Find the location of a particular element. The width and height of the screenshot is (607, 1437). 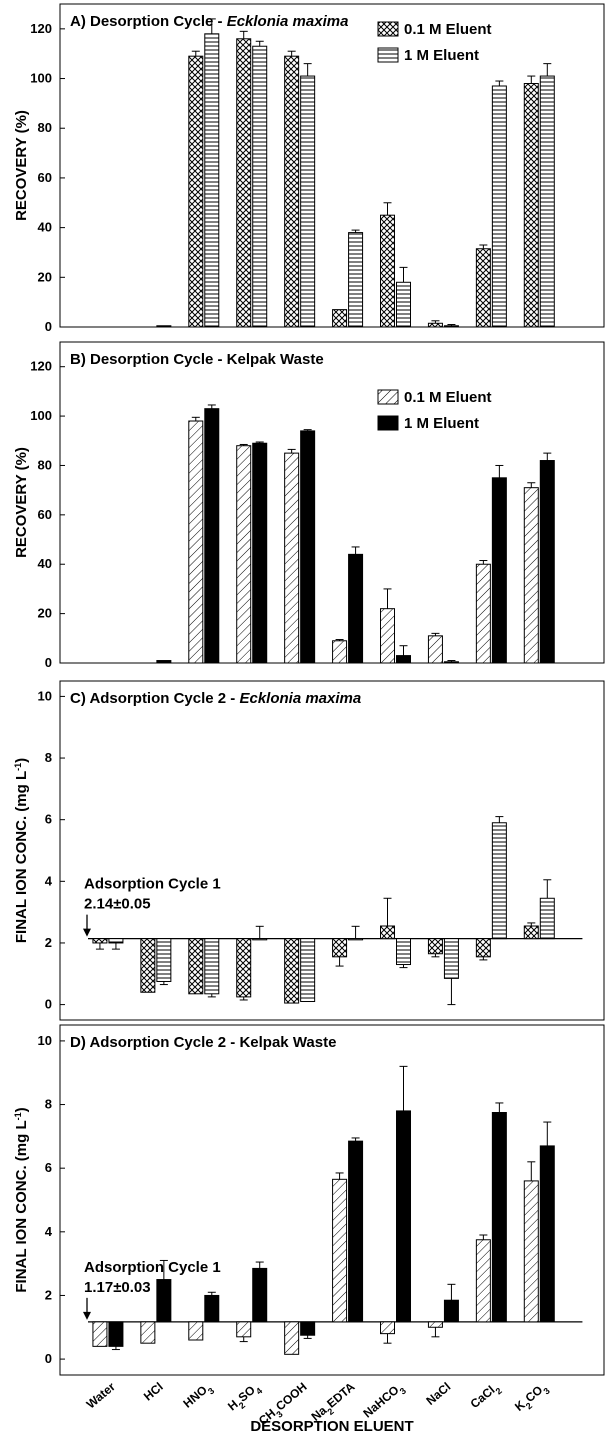

y-axis-label: FINAL ION CONC. (mg L-1) is located at coordinates (21, 1199).